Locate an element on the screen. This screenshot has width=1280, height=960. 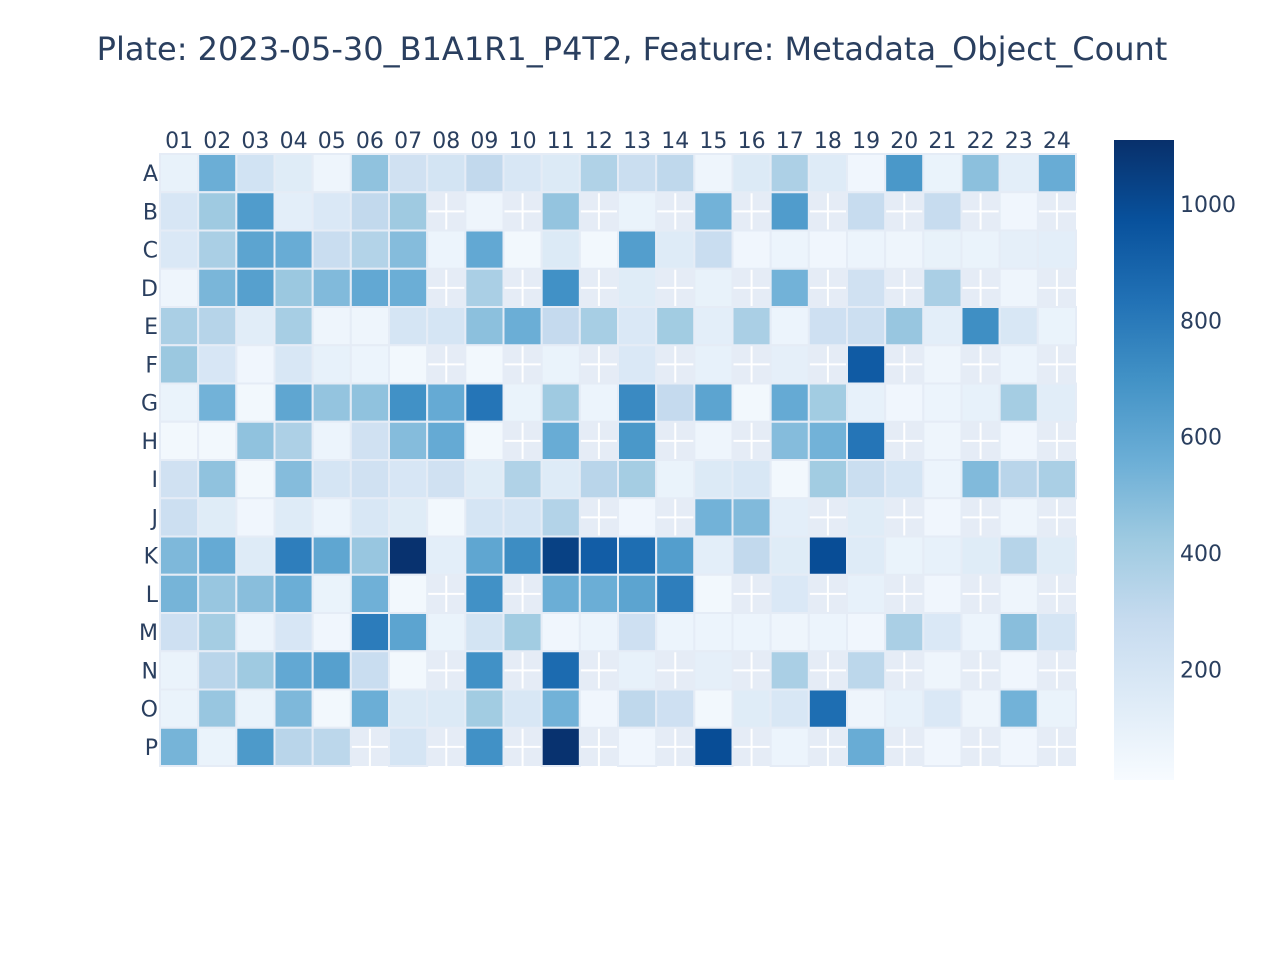
heatmap-cell-D07 is located at coordinates (408, 287).